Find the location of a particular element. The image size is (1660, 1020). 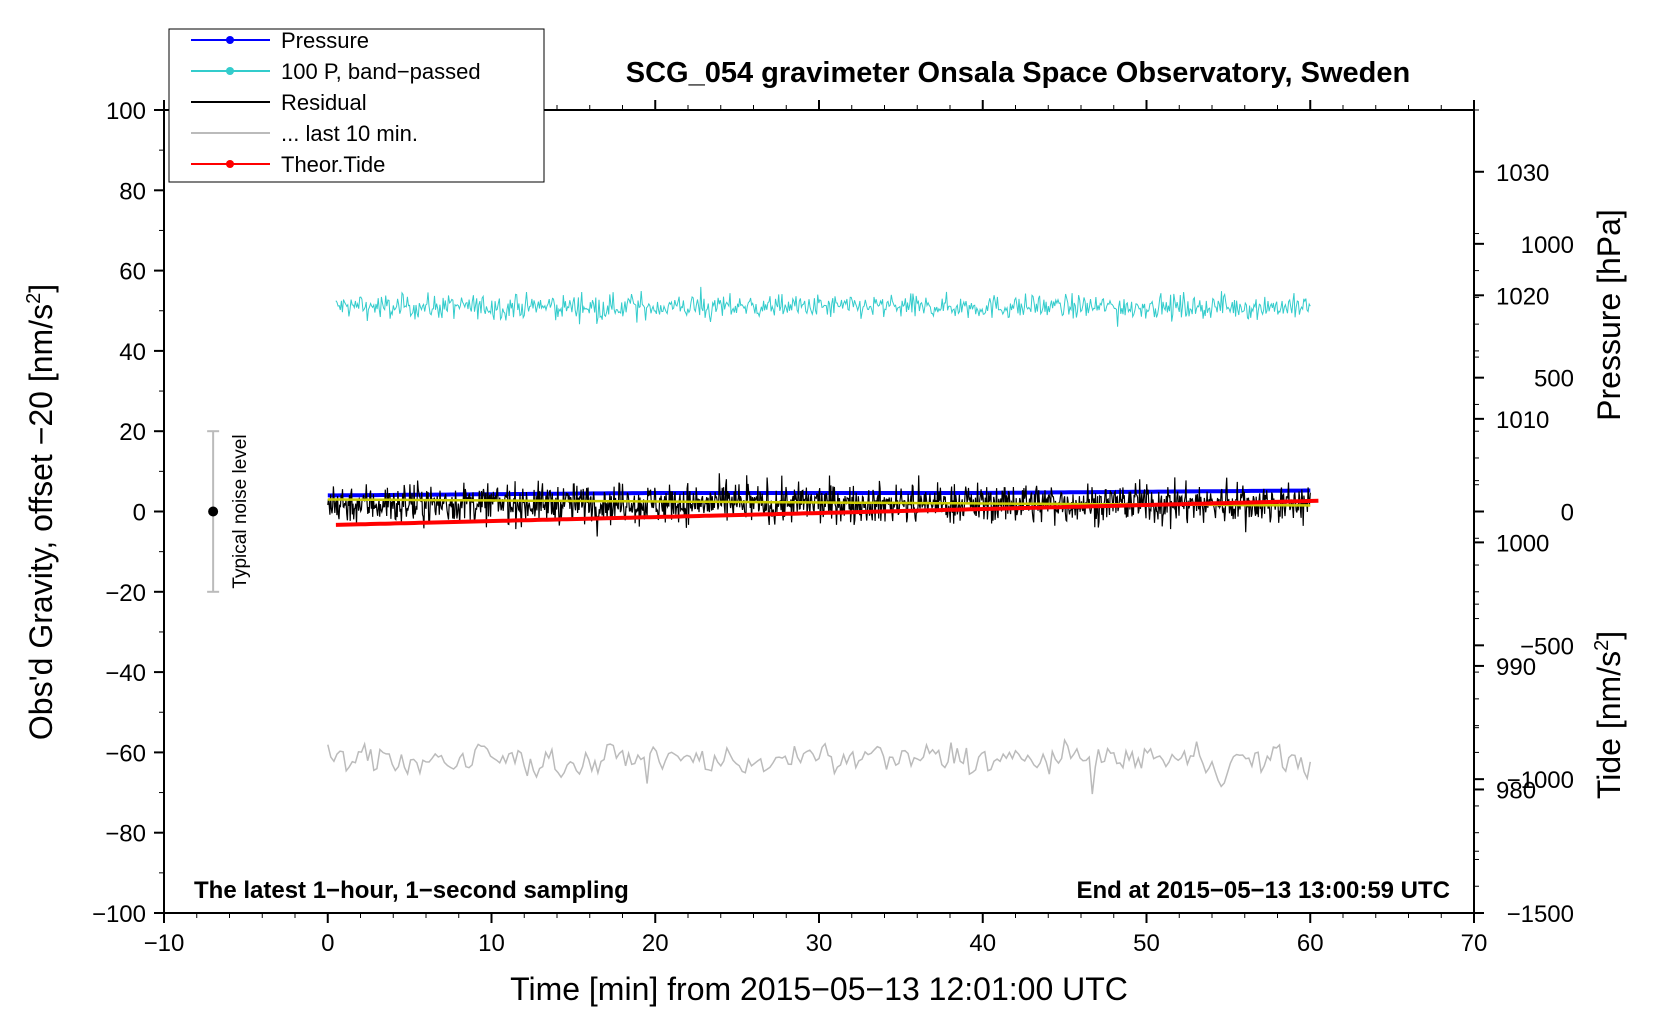

x-tick-label: 60 is located at coordinates (1310, 943).